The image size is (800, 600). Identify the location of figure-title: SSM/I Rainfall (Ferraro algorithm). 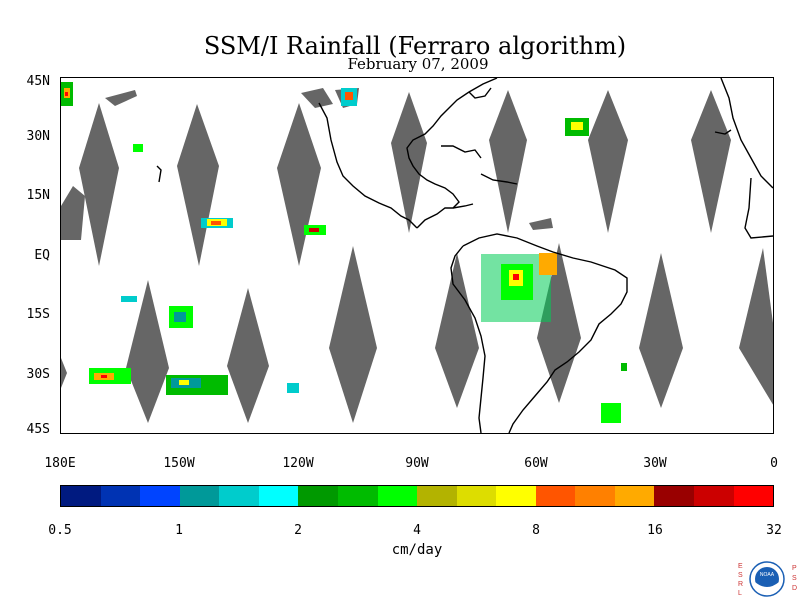
(415, 46).